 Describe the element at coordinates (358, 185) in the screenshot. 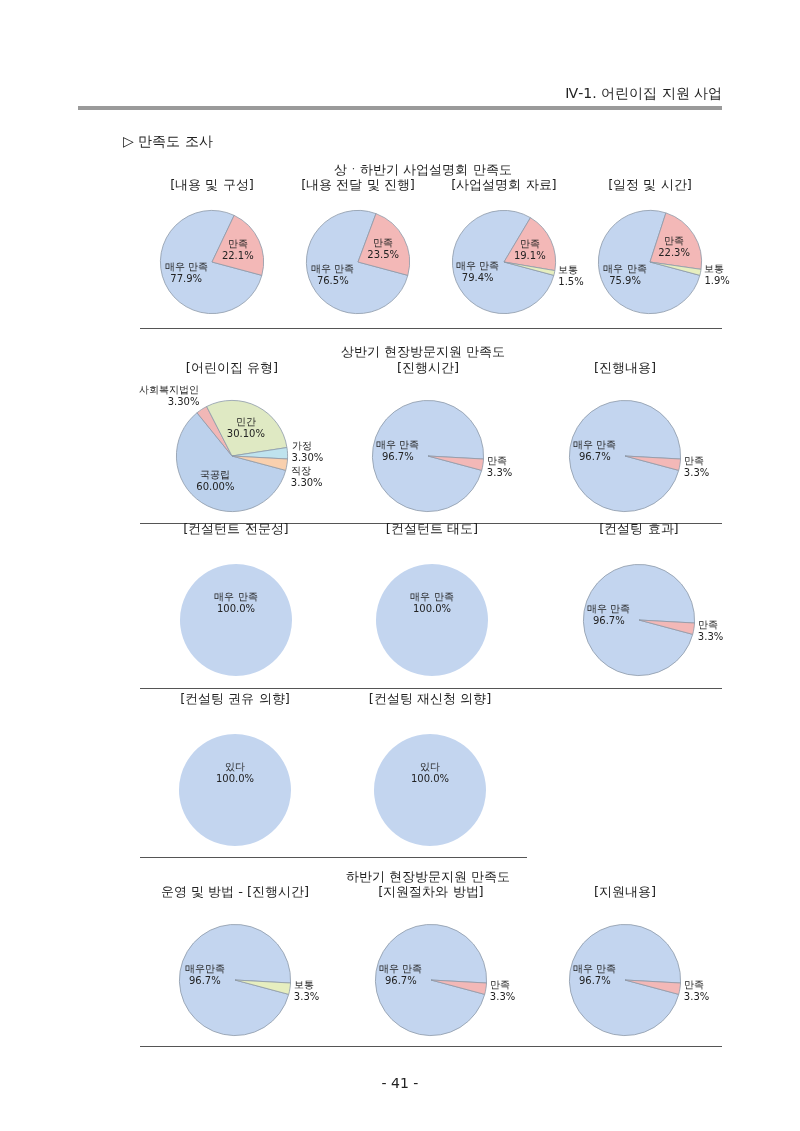

I see `chart-title: [내용 전달 및 진행]` at that location.